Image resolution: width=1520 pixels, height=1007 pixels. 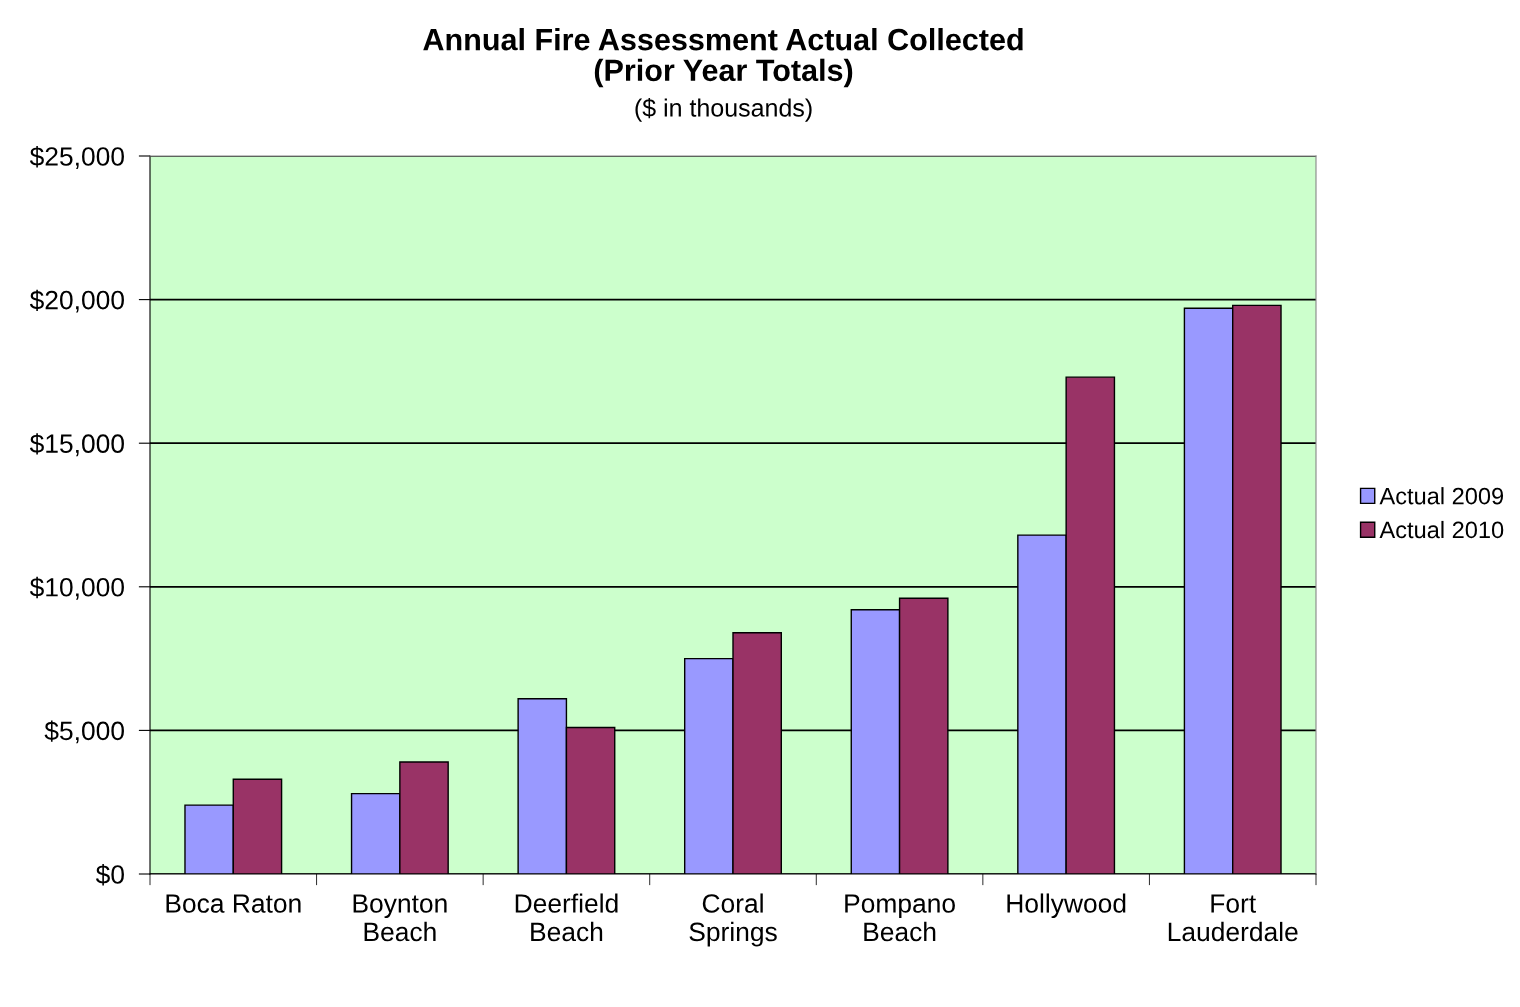 What do you see at coordinates (400, 918) in the screenshot?
I see `x-tick-label: Boynton Beach` at bounding box center [400, 918].